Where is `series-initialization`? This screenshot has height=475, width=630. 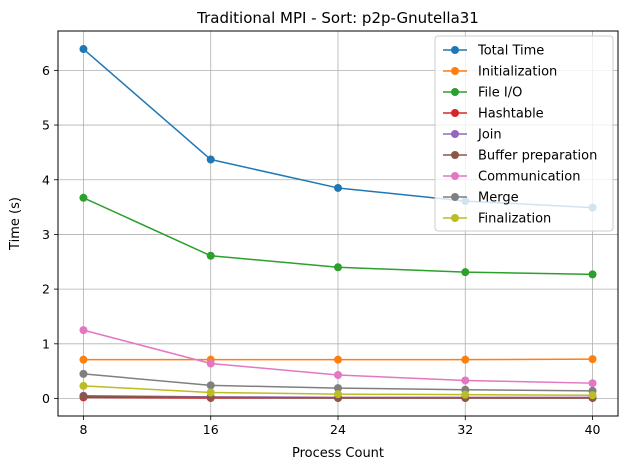
series-initialization is located at coordinates (338, 359).